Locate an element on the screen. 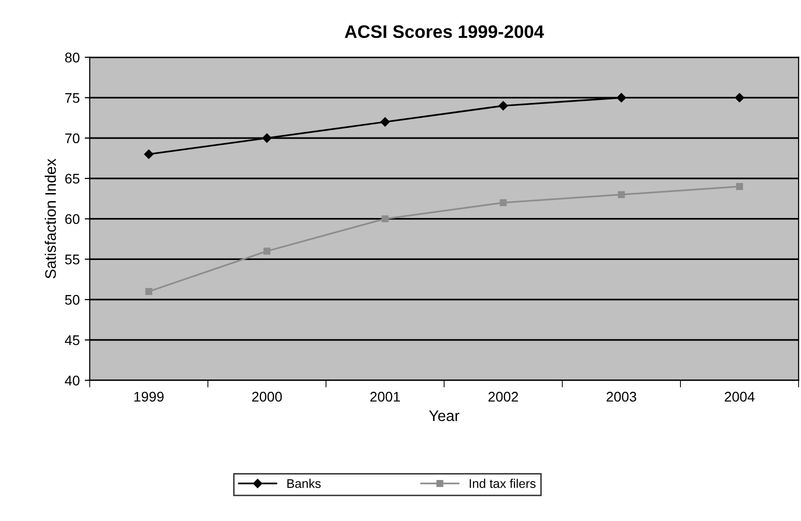  x-axis-title: Year is located at coordinates (444, 416).